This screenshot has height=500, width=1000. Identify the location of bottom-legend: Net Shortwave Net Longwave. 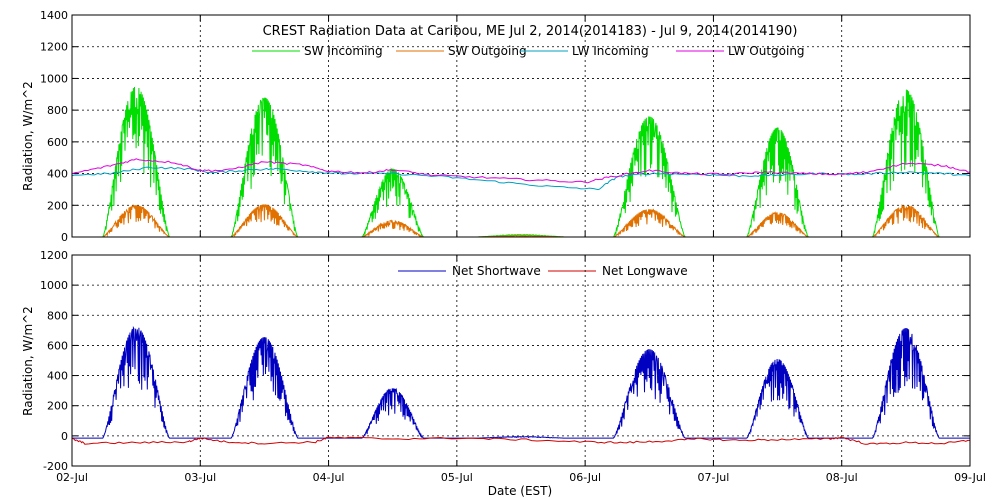
(543, 271).